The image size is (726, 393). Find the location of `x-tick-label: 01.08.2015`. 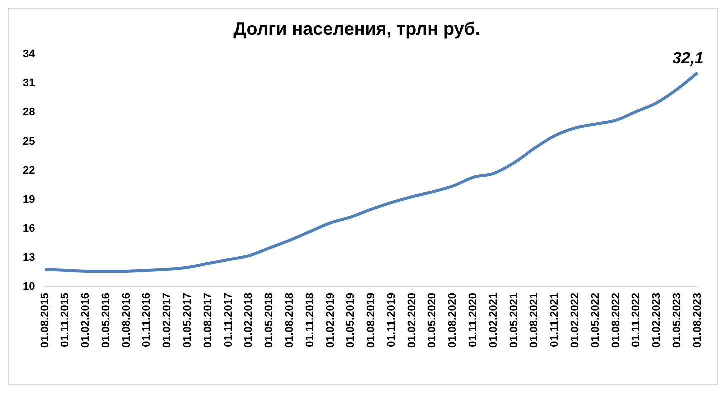

x-tick-label: 01.08.2015 is located at coordinates (45, 320).